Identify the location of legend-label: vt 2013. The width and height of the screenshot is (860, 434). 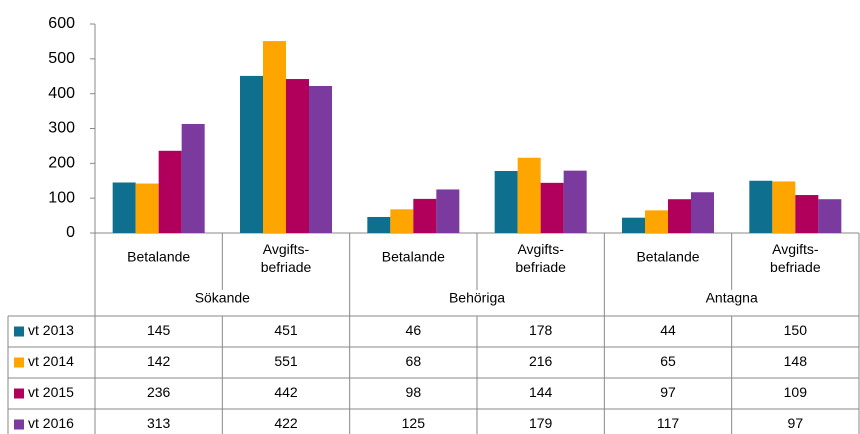
(51, 330).